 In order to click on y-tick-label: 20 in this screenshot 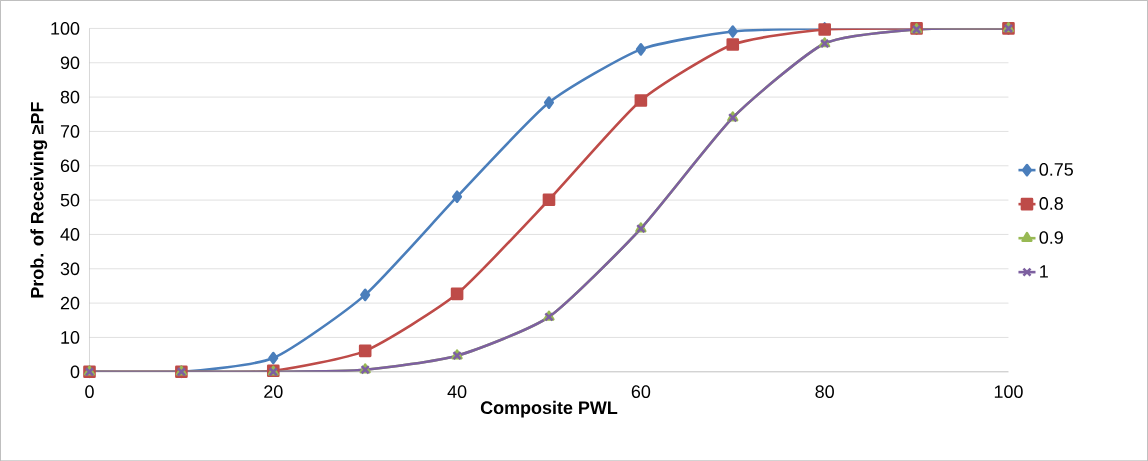, I will do `click(70, 303)`.